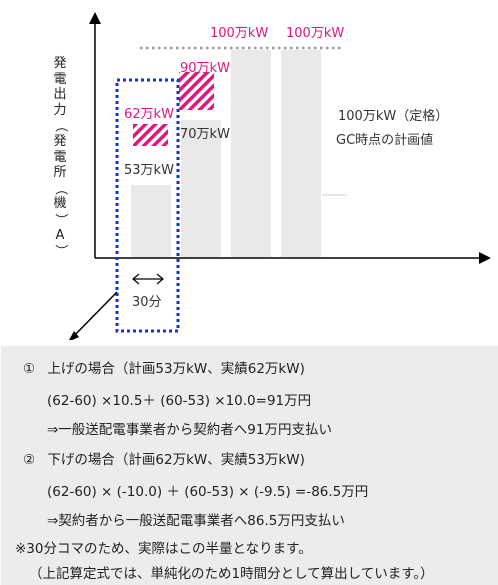  I want to click on case2-title: ② 下げの場合（計画62万kW、実績53万kW), so click(164, 460).